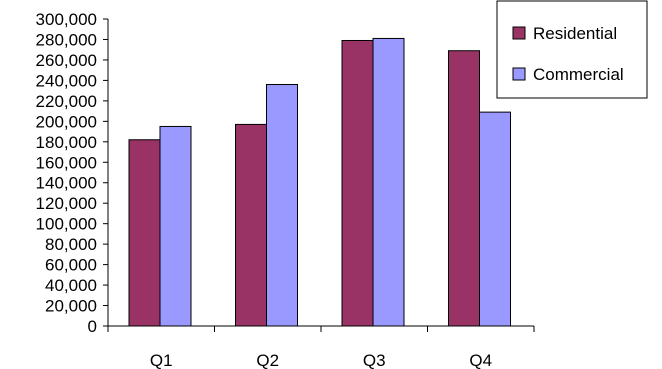 The width and height of the screenshot is (662, 369). Describe the element at coordinates (251, 225) in the screenshot. I see `bar-residential-q2` at that location.